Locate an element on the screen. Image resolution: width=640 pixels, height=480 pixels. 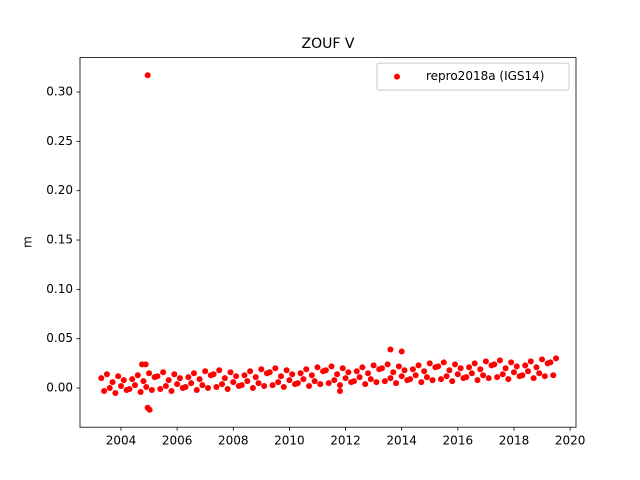
y-tick-label: 0.20 is located at coordinates (59, 190).